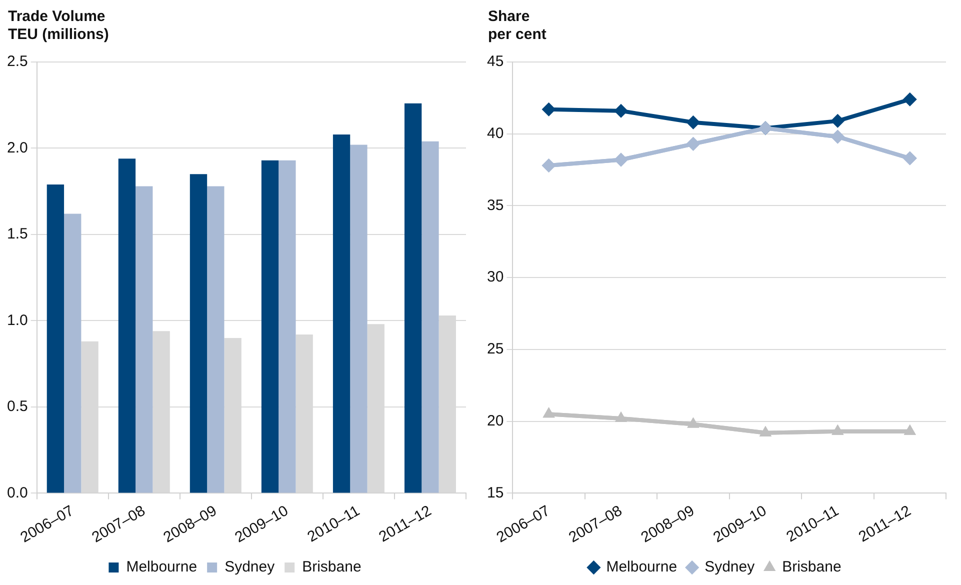 The width and height of the screenshot is (961, 585). What do you see at coordinates (495, 205) in the screenshot?
I see `y-tick-label: 35` at bounding box center [495, 205].